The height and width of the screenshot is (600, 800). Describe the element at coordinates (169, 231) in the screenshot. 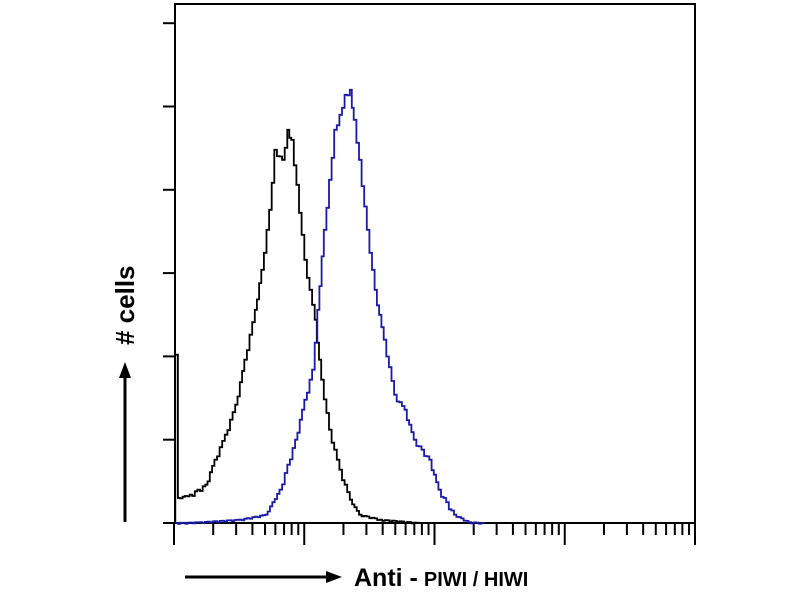

I see `y-axis-ticks` at that location.